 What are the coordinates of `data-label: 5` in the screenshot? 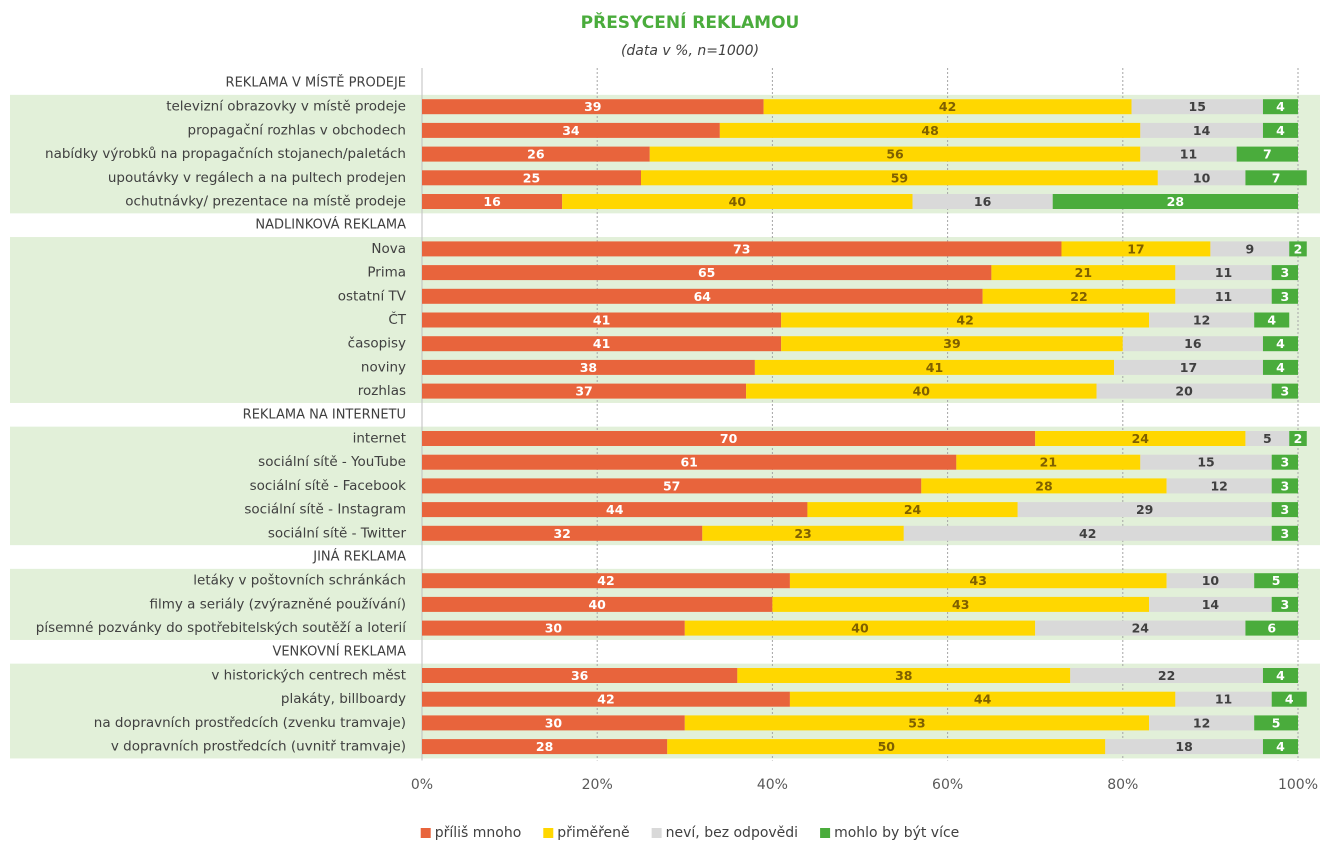 It's located at (1276, 722).